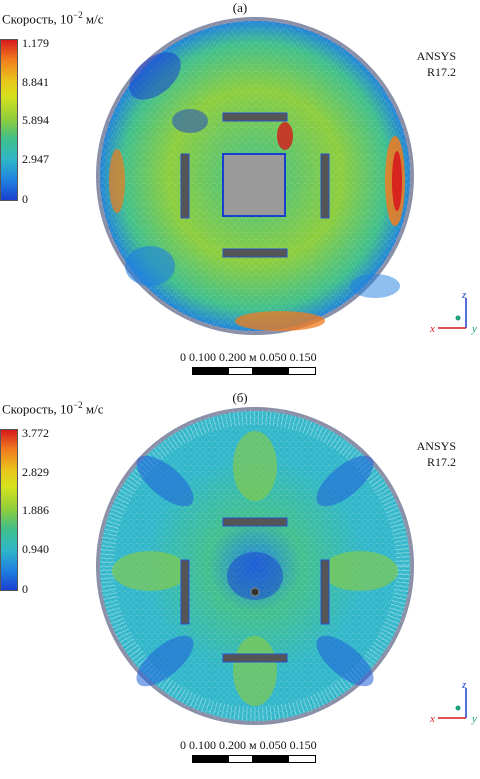 This screenshot has width=480, height=779. What do you see at coordinates (240, 7) in the screenshot?
I see `panel-label: (а)` at bounding box center [240, 7].